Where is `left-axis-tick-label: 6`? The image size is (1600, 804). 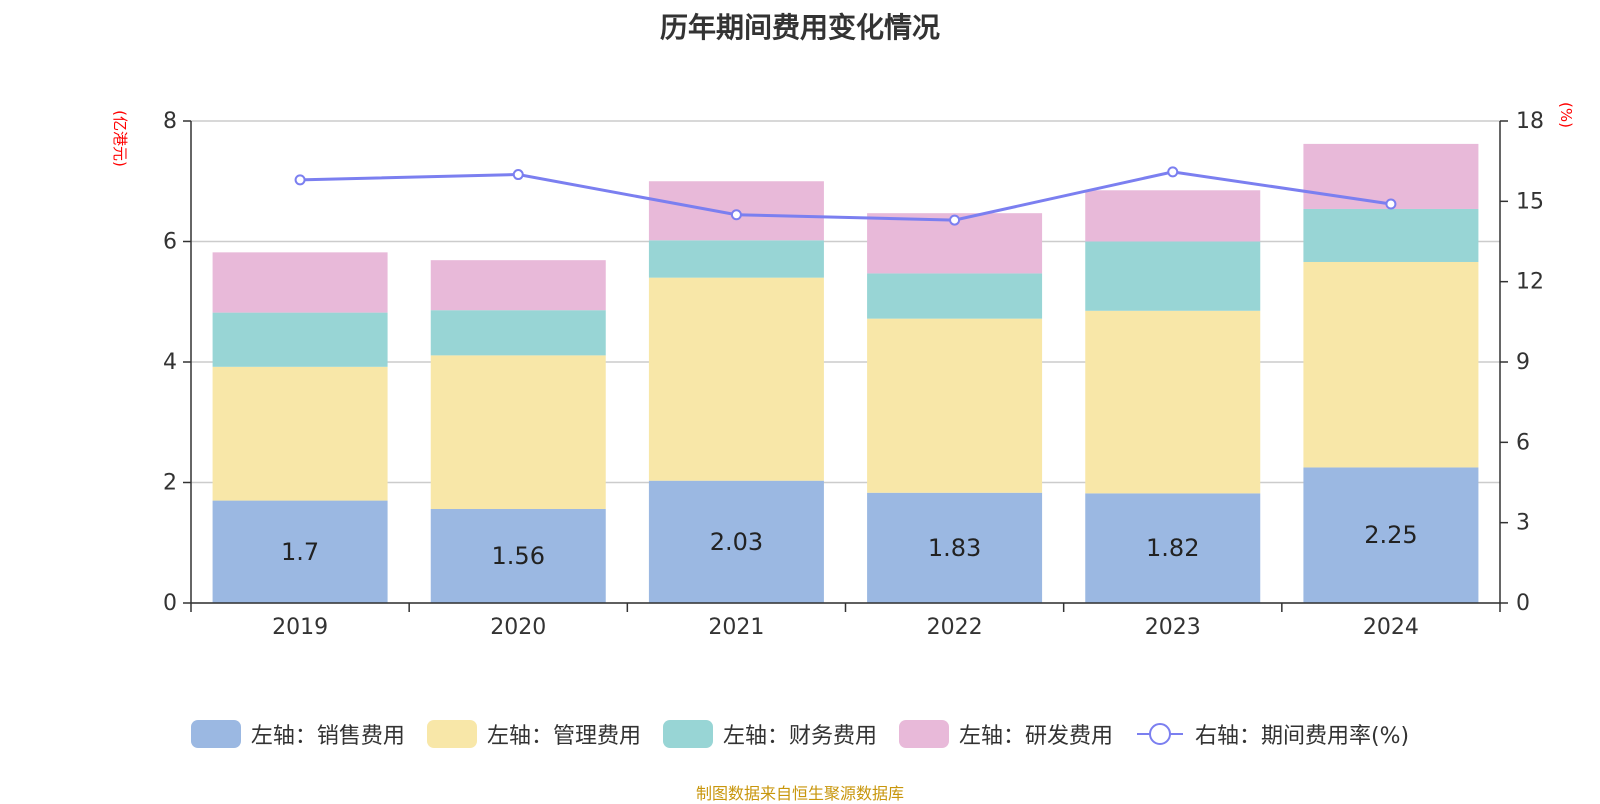
left-axis-tick-label: 6 is located at coordinates (170, 242).